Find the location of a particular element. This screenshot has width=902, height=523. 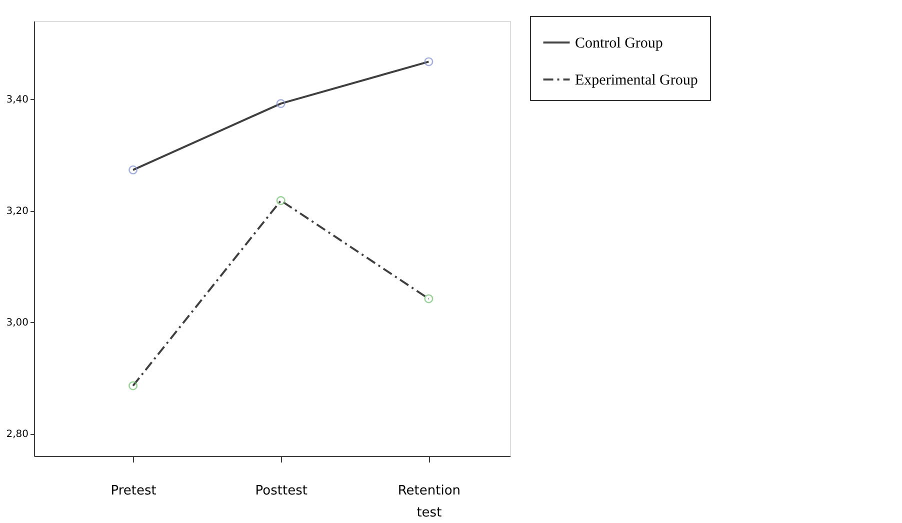

y-tick-label: 3,00 is located at coordinates (17, 323).